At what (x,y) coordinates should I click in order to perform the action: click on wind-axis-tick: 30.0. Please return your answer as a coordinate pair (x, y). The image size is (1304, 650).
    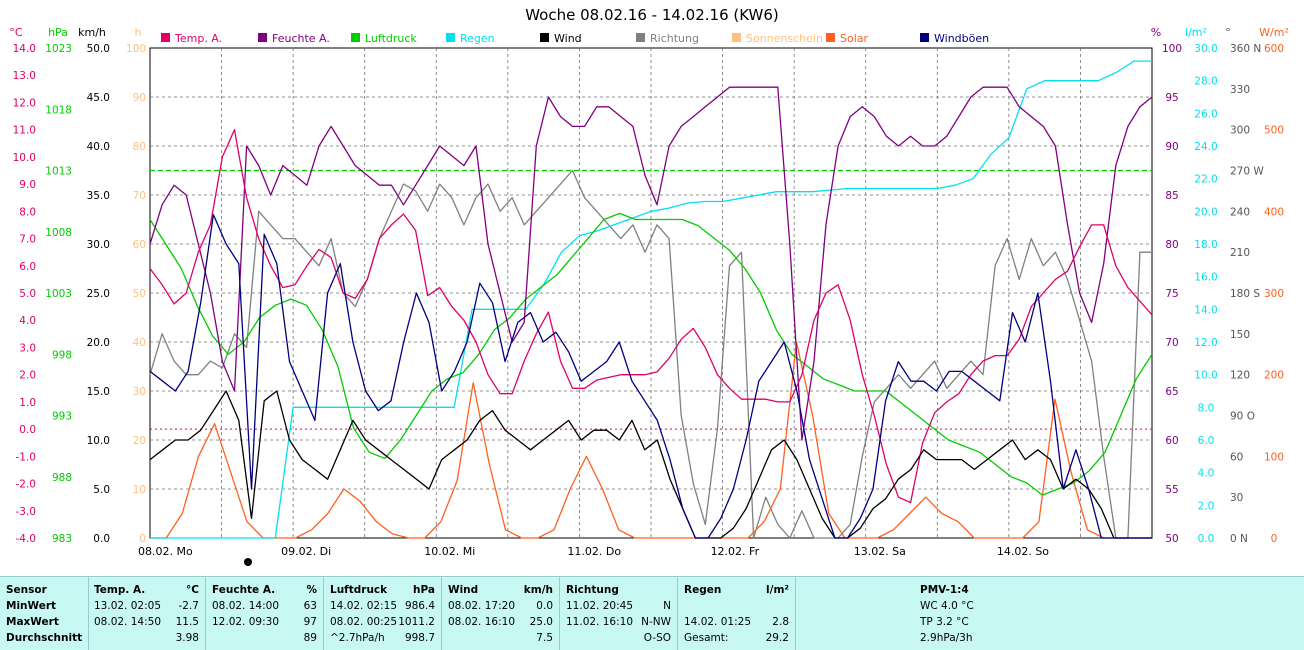
    Looking at the image, I should click on (98, 245).